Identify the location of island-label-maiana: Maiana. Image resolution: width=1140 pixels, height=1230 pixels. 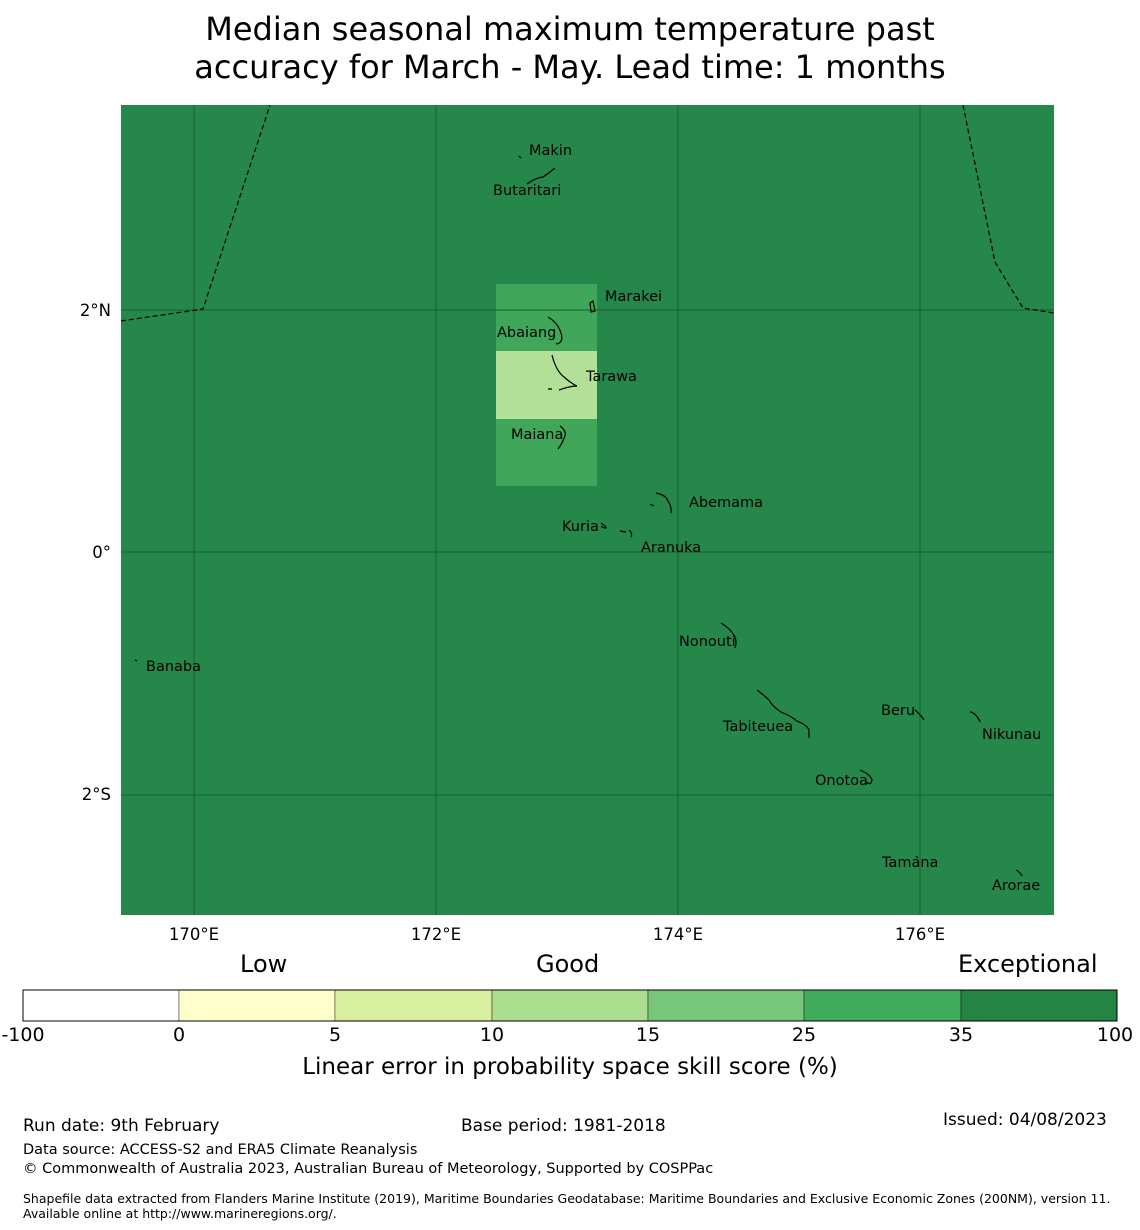
(537, 435).